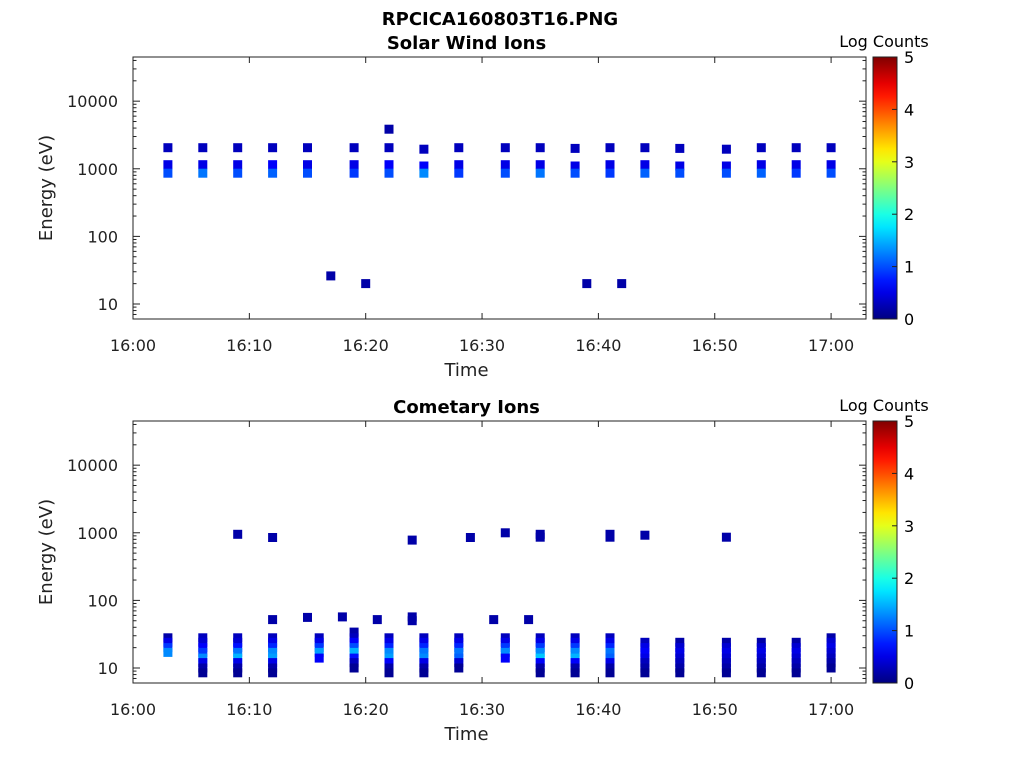  Describe the element at coordinates (366, 709) in the screenshot. I see `x-tick-label: 16:20` at that location.